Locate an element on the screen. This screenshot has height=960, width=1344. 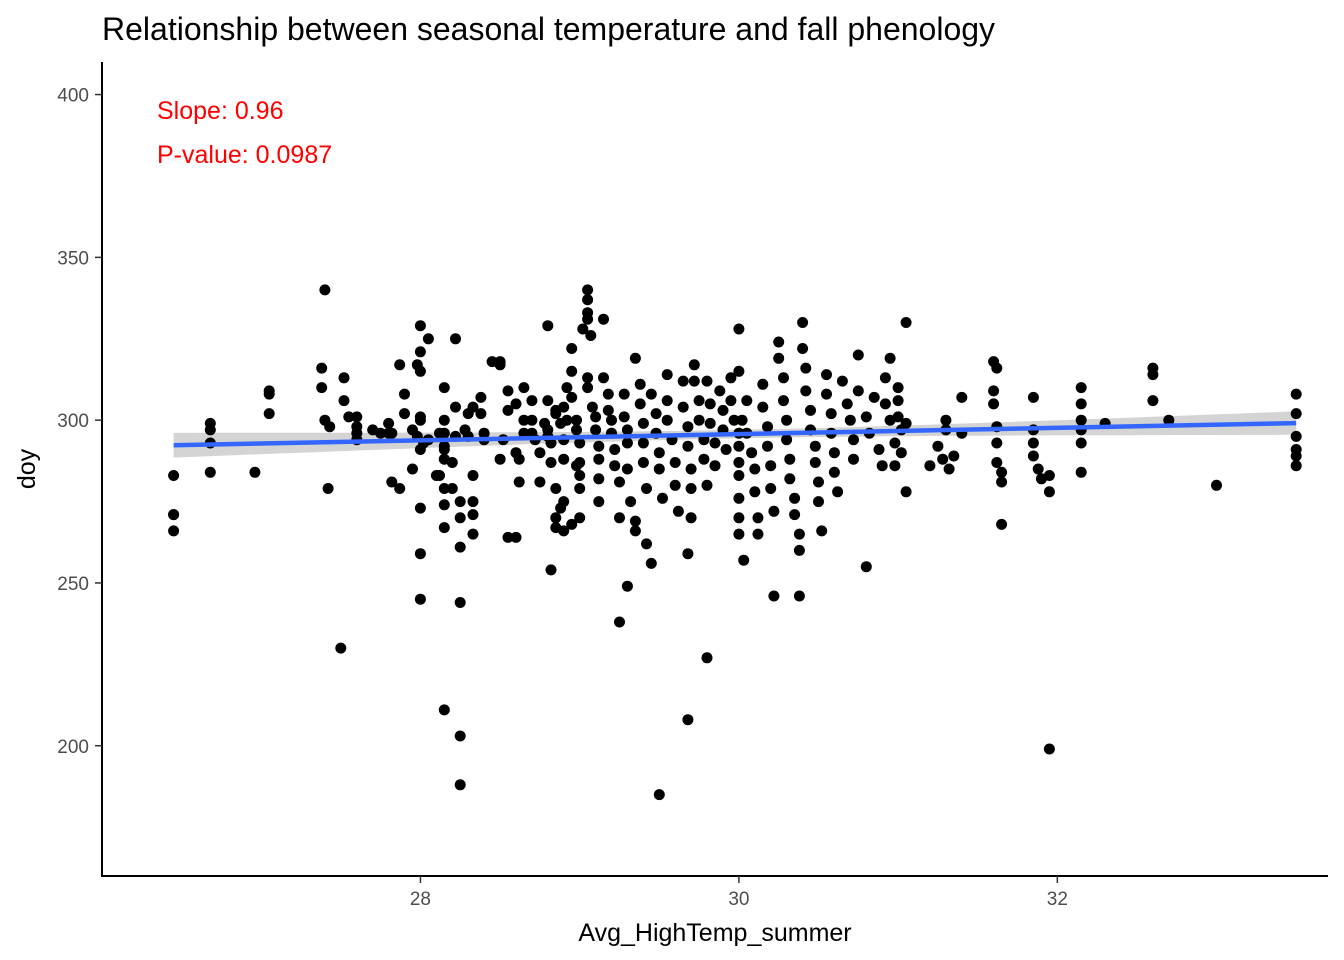
y-axis-title: doy is located at coordinates (27, 468).